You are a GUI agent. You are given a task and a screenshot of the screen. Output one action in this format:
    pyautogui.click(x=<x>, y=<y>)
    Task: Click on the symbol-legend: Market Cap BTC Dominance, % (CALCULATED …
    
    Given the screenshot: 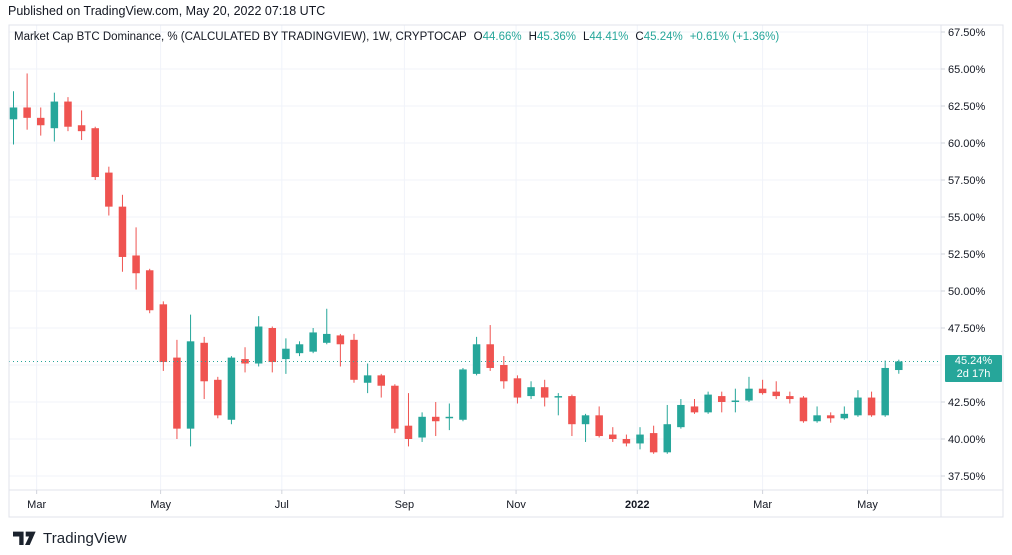 What is the action you would take?
    pyautogui.click(x=396, y=37)
    